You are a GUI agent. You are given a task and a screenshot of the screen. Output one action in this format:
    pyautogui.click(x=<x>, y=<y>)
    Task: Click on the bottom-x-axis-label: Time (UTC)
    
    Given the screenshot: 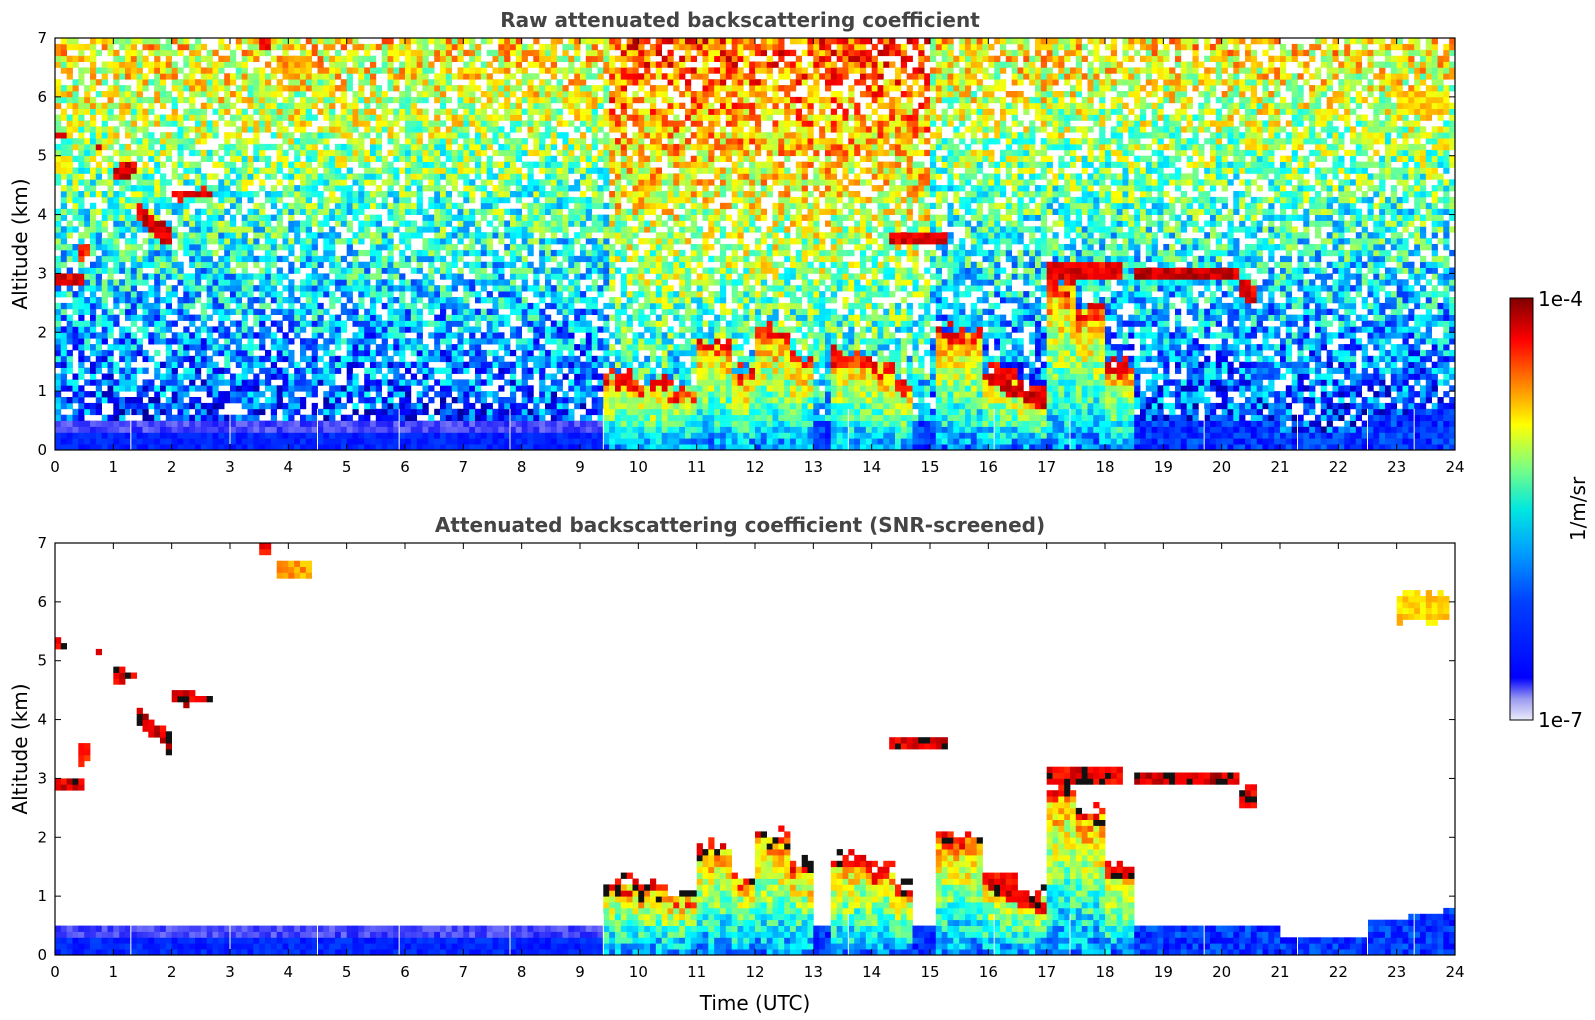 What is the action you would take?
    pyautogui.click(x=755, y=1003)
    